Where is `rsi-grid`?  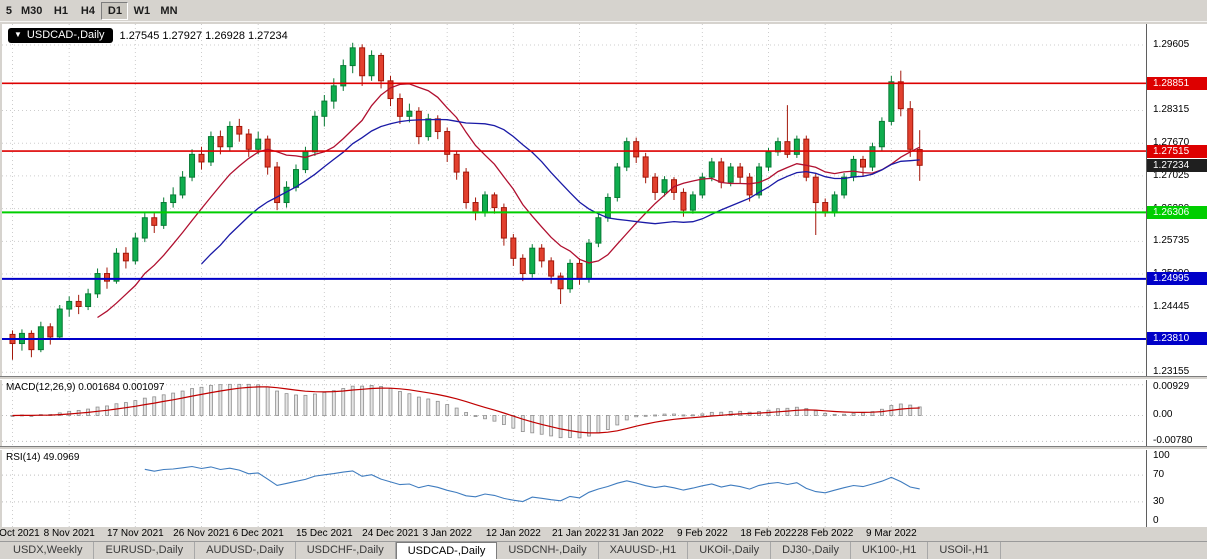
rsi-grid is located at coordinates (574, 488).